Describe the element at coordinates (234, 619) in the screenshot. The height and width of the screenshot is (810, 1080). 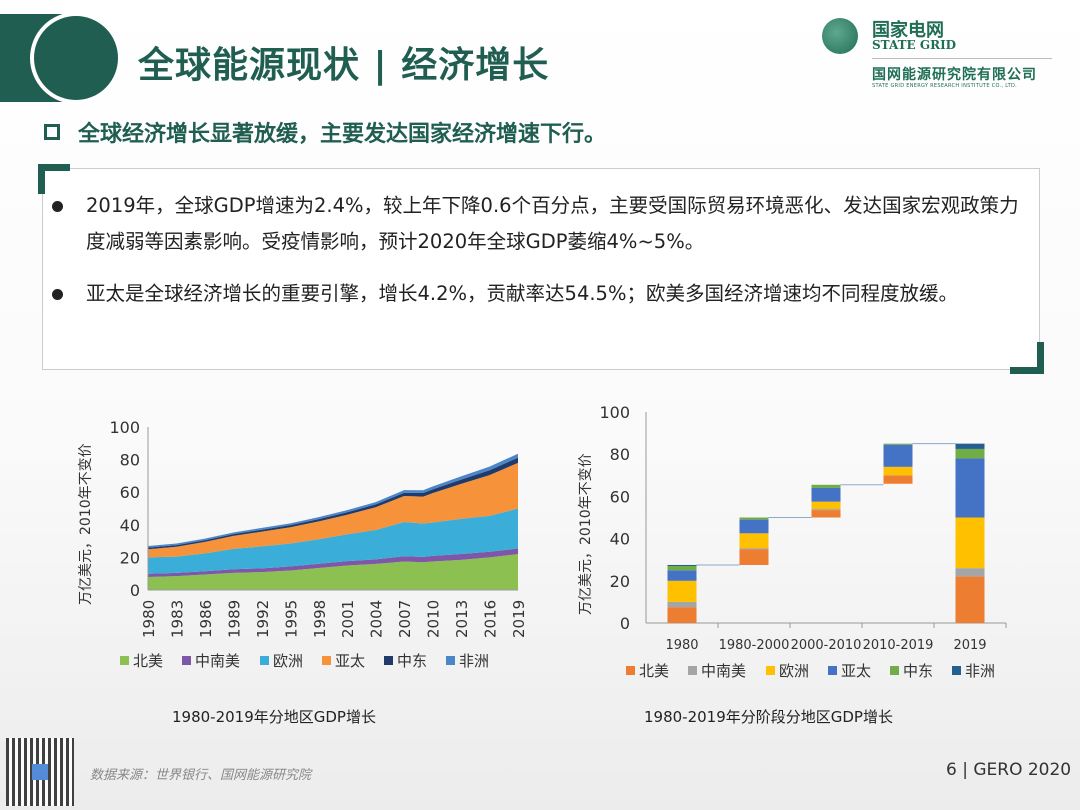
I see `x-tick-label: 1989` at that location.